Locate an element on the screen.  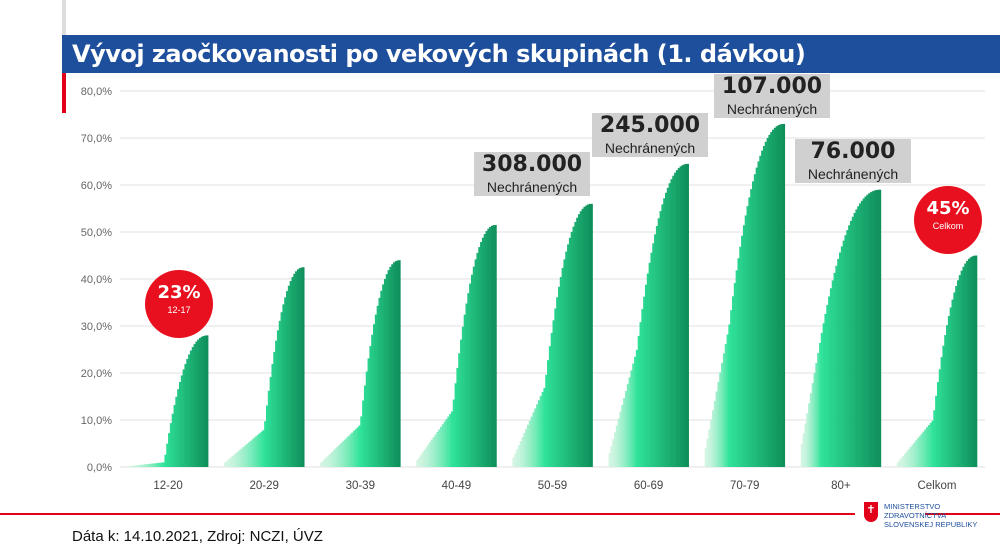
footer-source: Dáta k: 14.10.2021, Zdroj: NCZI, ÚVZ is located at coordinates (197, 536).